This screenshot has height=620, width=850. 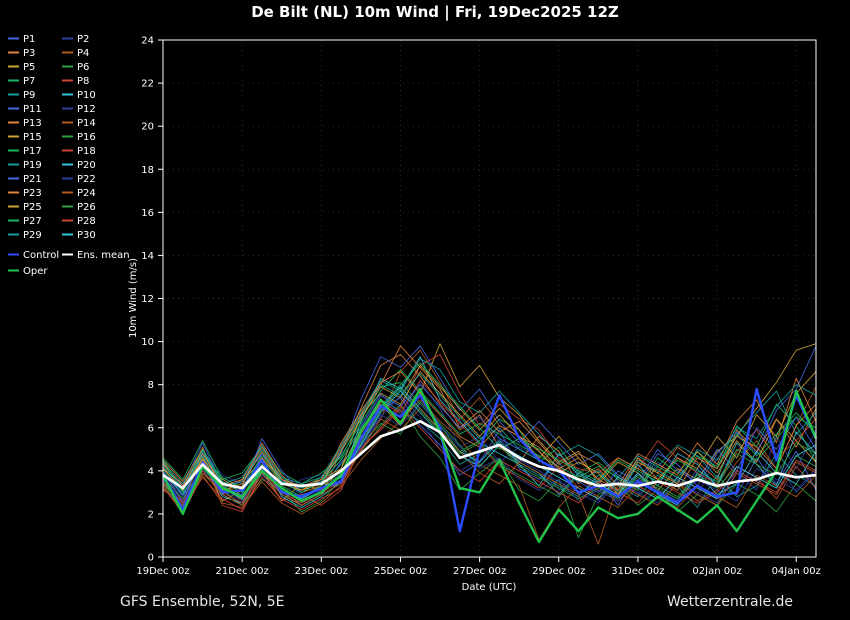 I want to click on legend-item-P21-label: P21, so click(x=32, y=179).